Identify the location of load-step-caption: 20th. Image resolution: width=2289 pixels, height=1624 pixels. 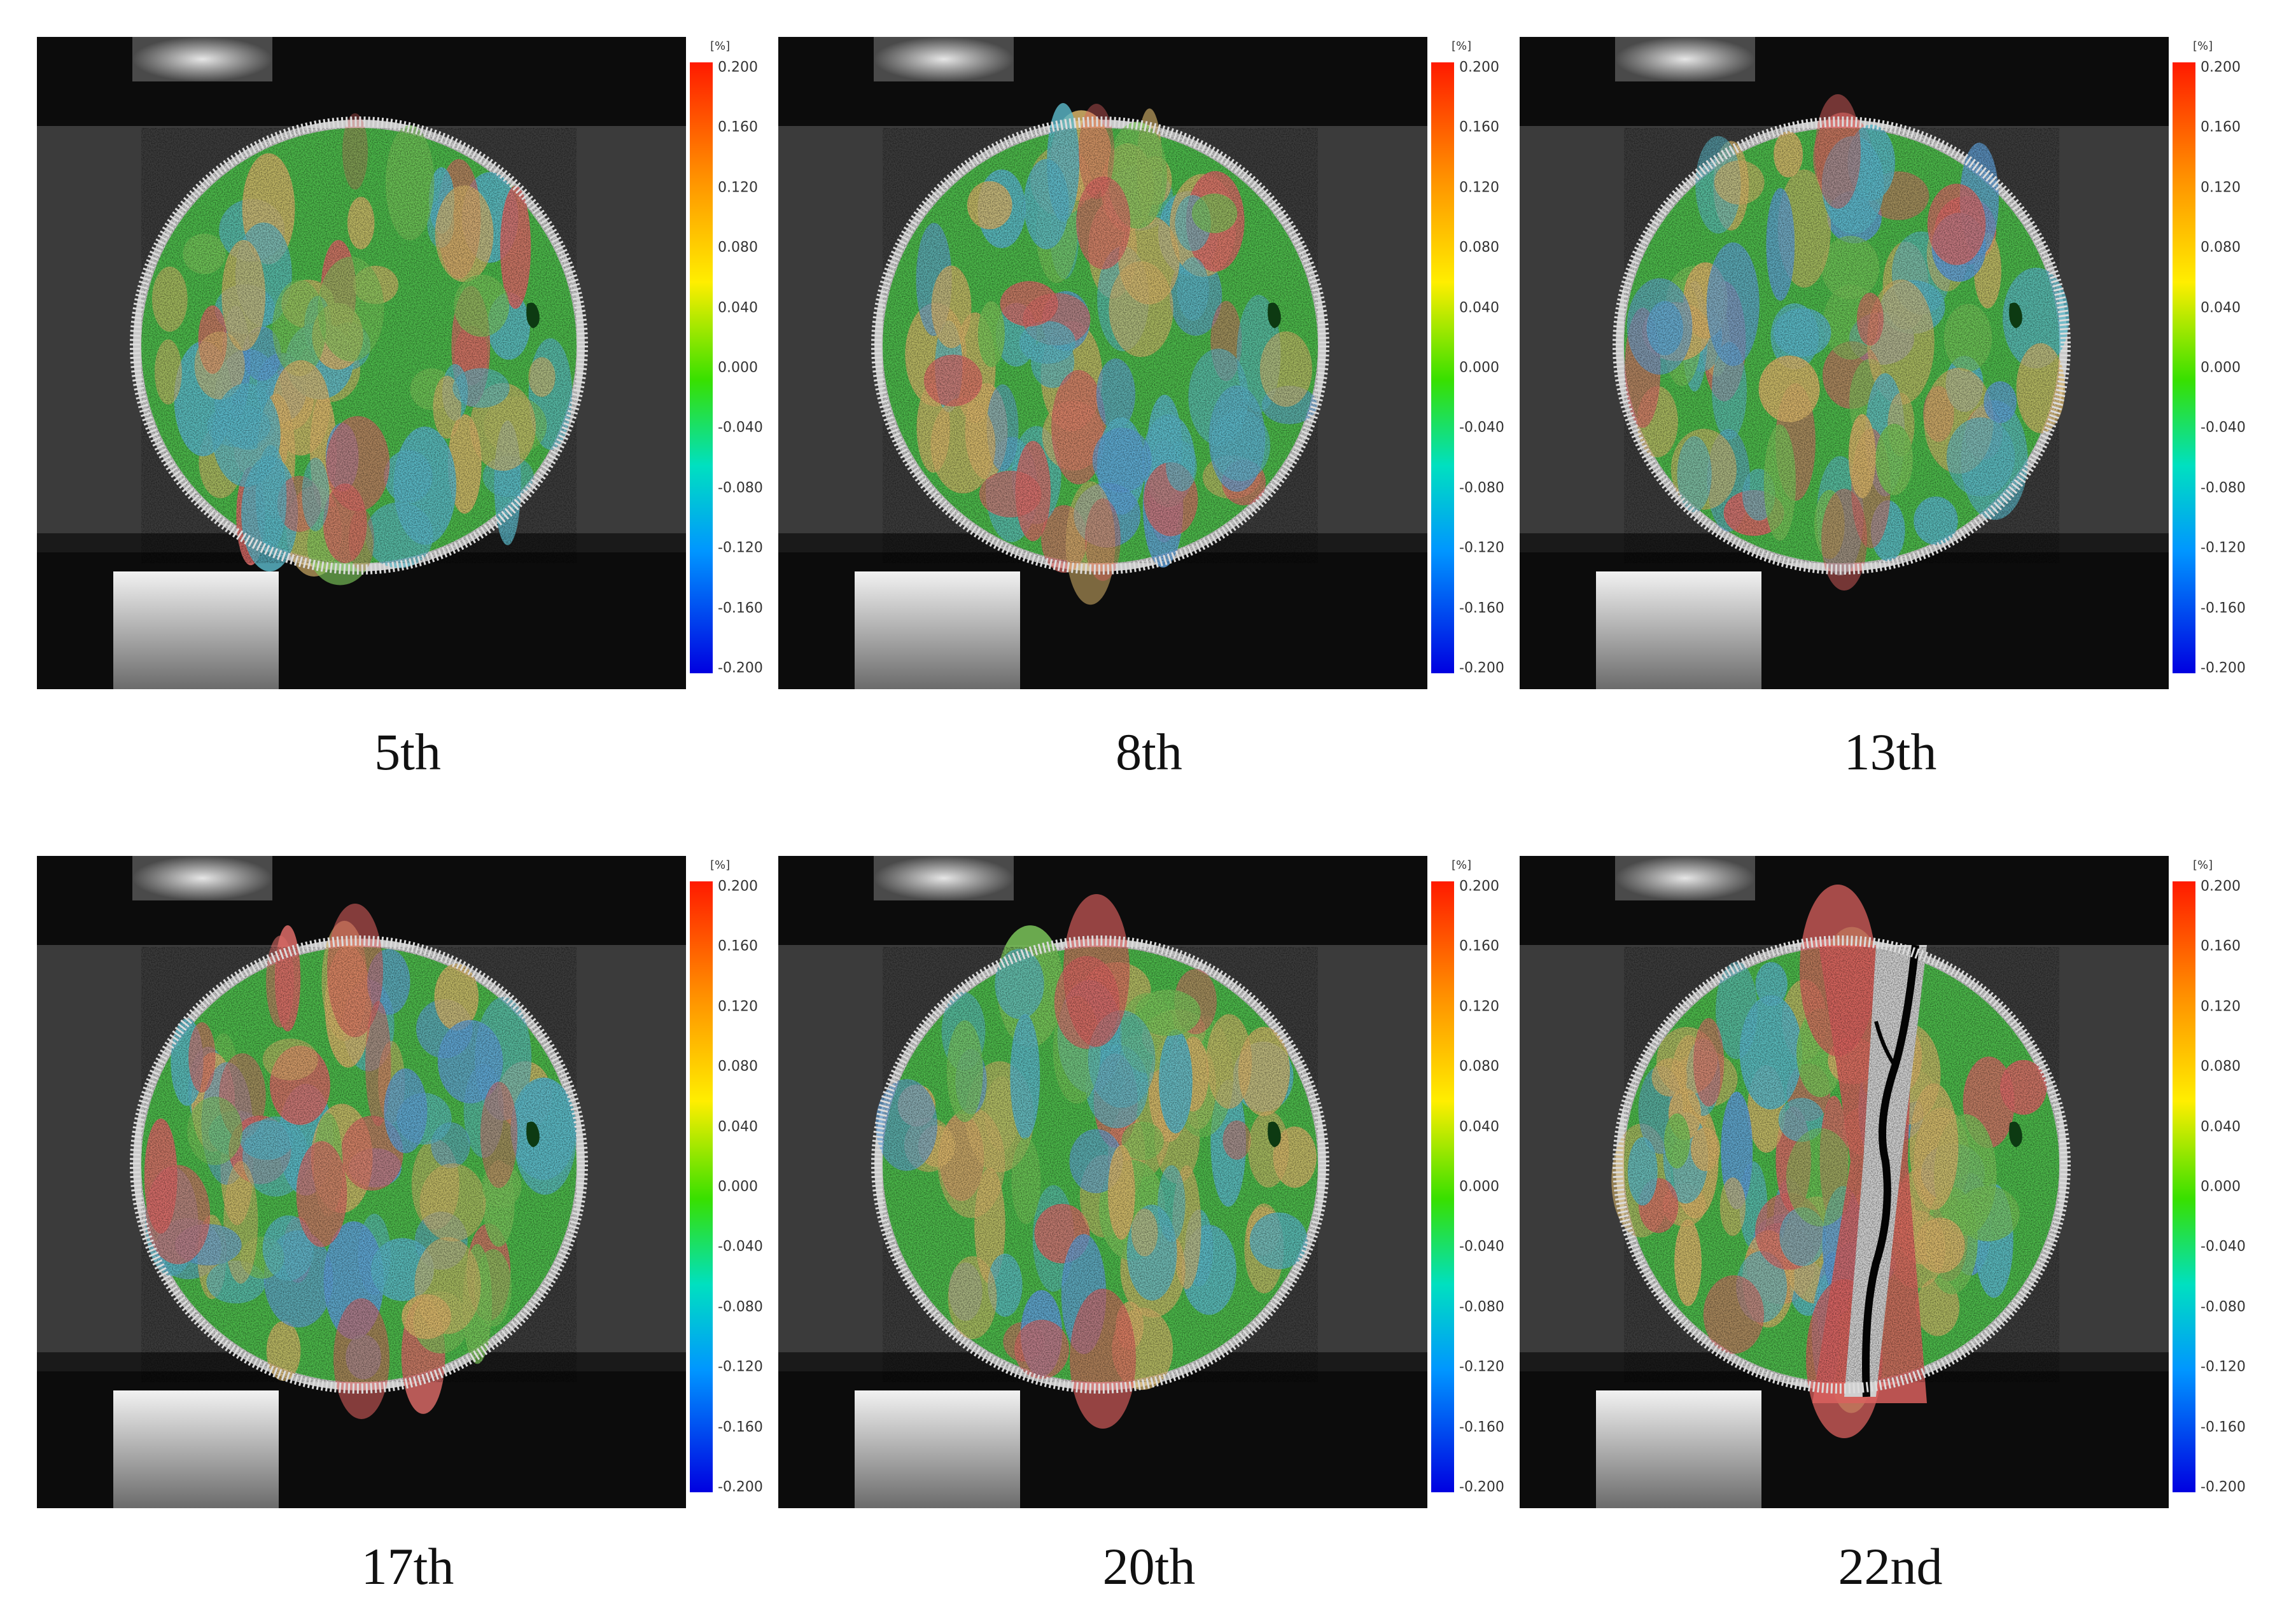
(1149, 1566).